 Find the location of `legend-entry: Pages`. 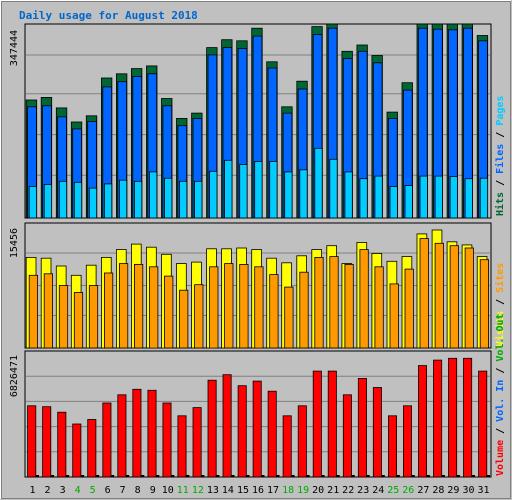

legend-entry: Pages is located at coordinates (500, 111).